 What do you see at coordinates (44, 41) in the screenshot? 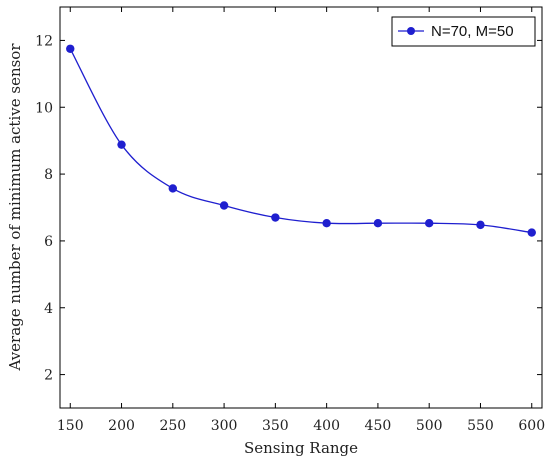
I see `y-tick-label: 12` at bounding box center [44, 41].